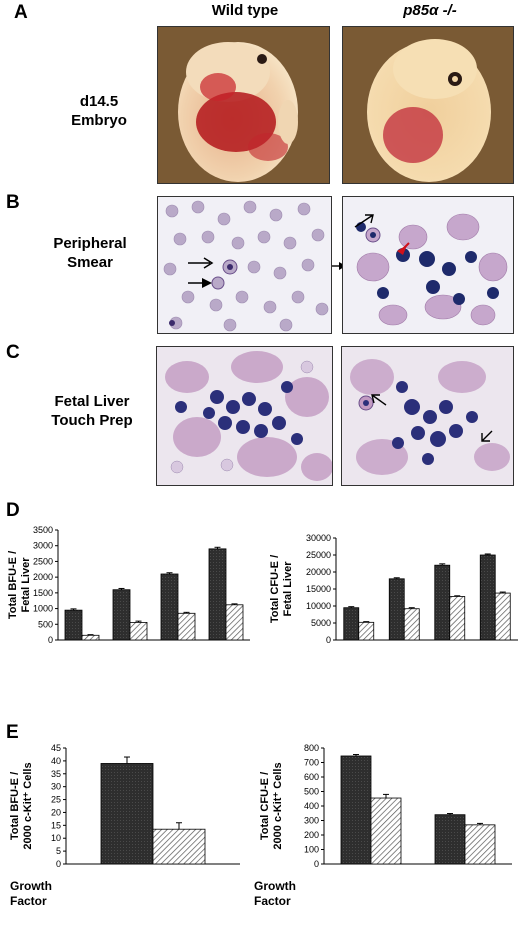  Describe the element at coordinates (56, 800) in the screenshot. I see `y-tick-label: 25` at that location.